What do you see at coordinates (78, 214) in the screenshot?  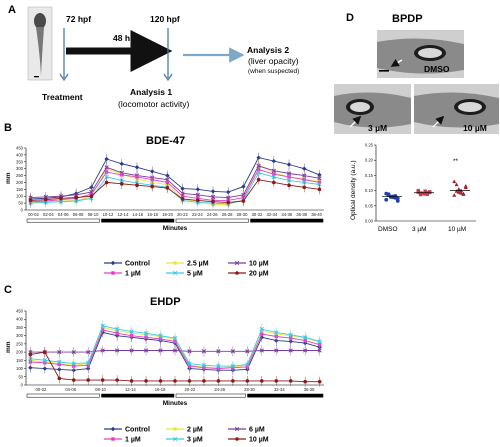 I see `x-tick-label: 06-08` at bounding box center [78, 214].